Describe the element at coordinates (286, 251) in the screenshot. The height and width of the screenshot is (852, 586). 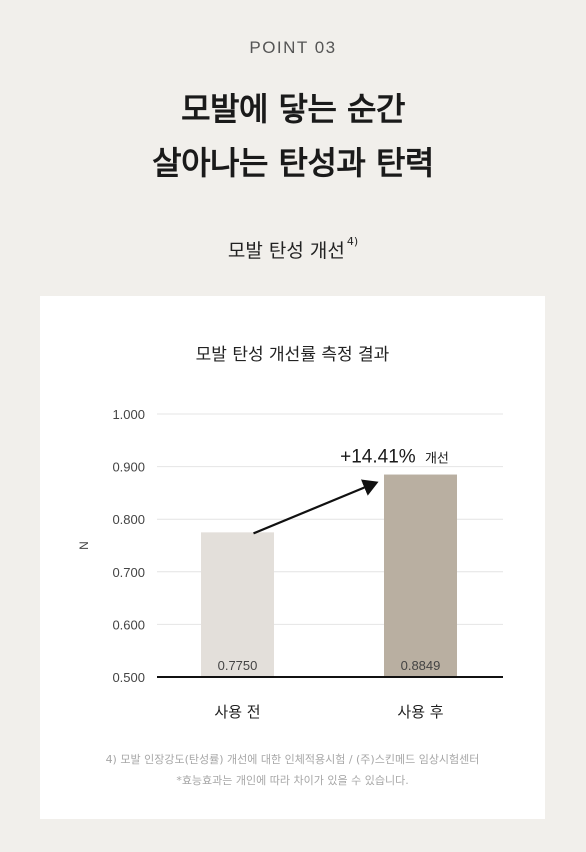
I see `subtitle-text: 모발 탄성 개선` at that location.